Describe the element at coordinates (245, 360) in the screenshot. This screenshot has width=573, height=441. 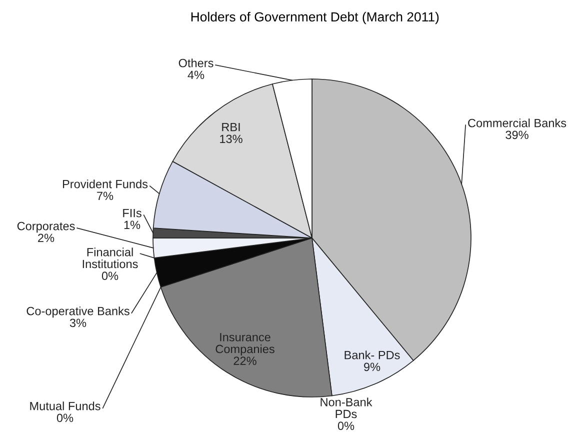
I see `data-label: 22%` at that location.